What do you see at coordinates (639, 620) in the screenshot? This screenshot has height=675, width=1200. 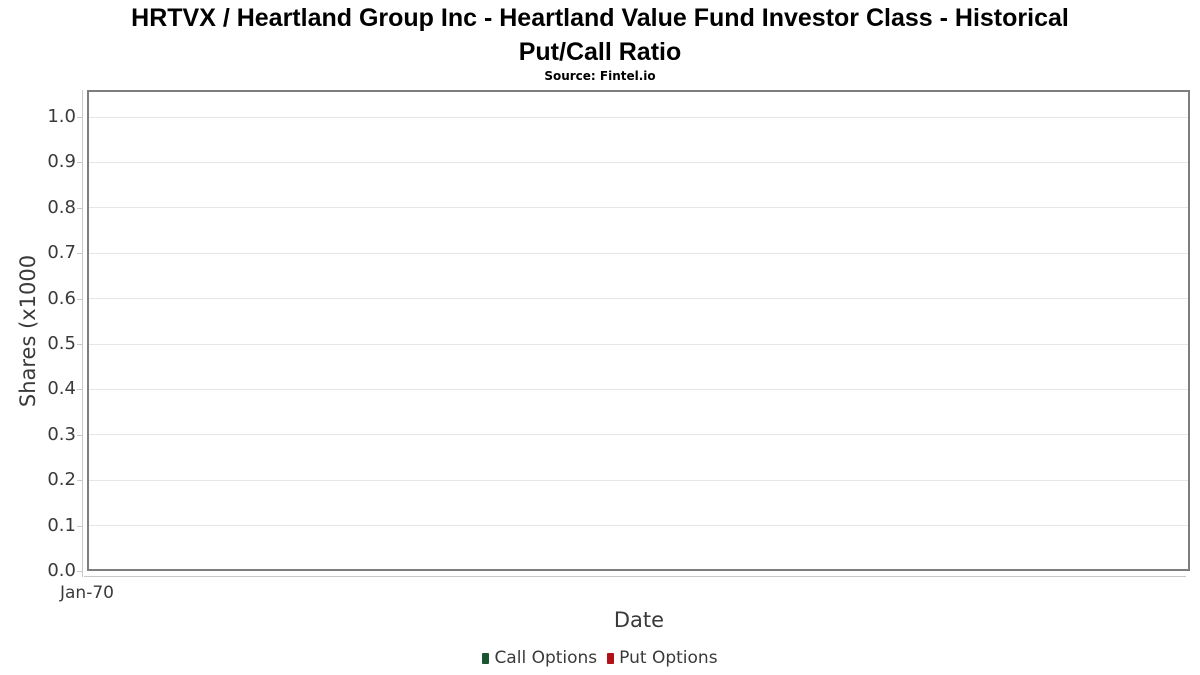 I see `x-axis-title: Date` at bounding box center [639, 620].